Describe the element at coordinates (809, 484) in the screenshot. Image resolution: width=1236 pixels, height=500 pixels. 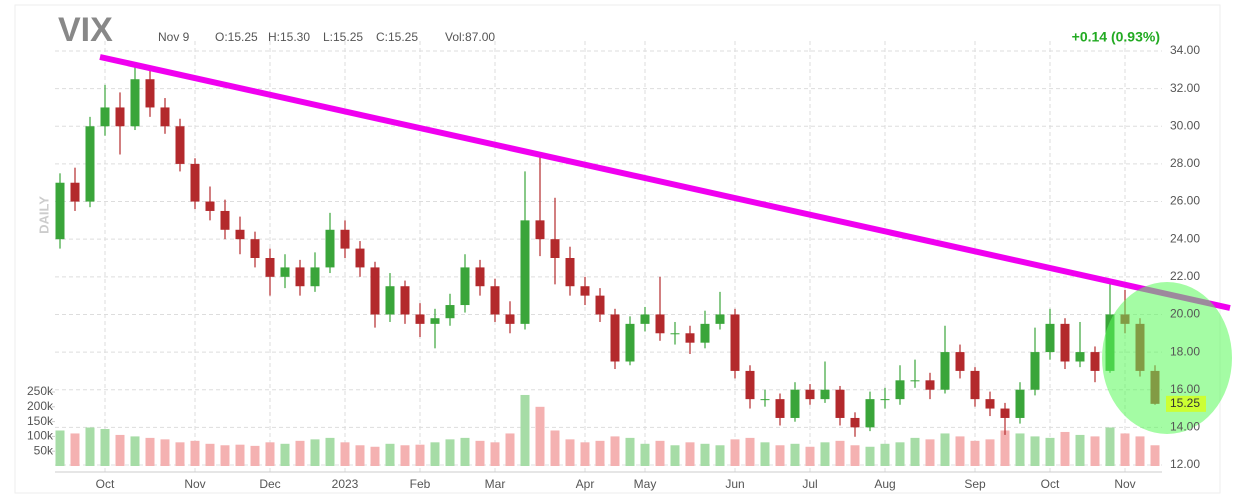
I see `x-tick-label: Jul` at that location.